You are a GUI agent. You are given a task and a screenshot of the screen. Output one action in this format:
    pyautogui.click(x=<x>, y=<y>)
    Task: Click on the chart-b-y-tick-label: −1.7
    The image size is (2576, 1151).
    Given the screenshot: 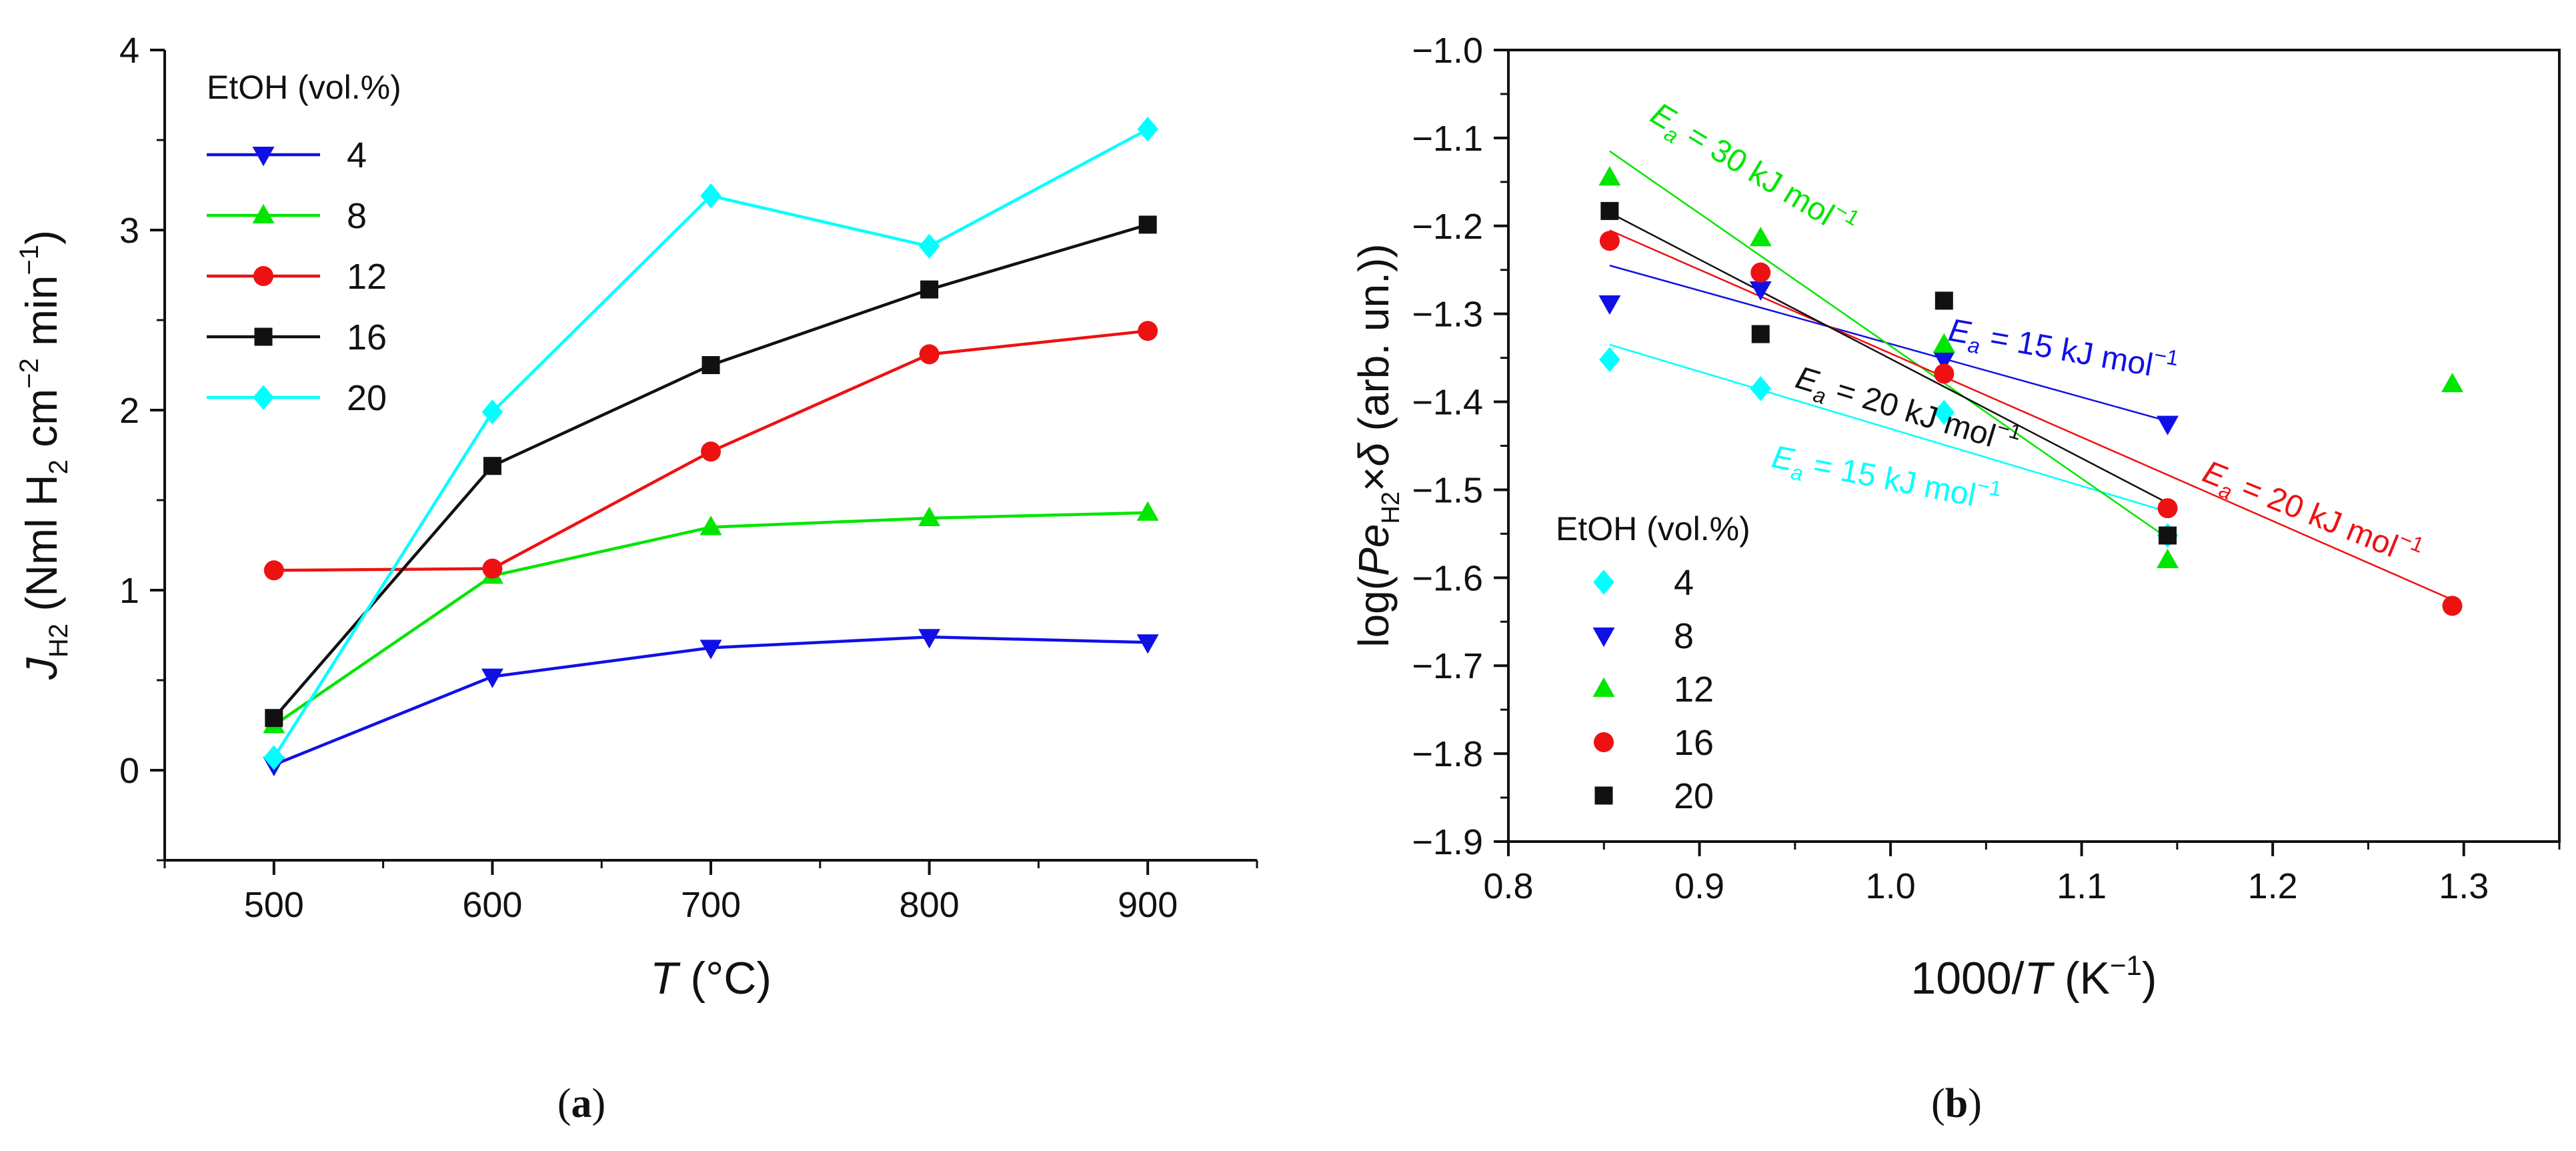 What is the action you would take?
    pyautogui.click(x=1447, y=666)
    